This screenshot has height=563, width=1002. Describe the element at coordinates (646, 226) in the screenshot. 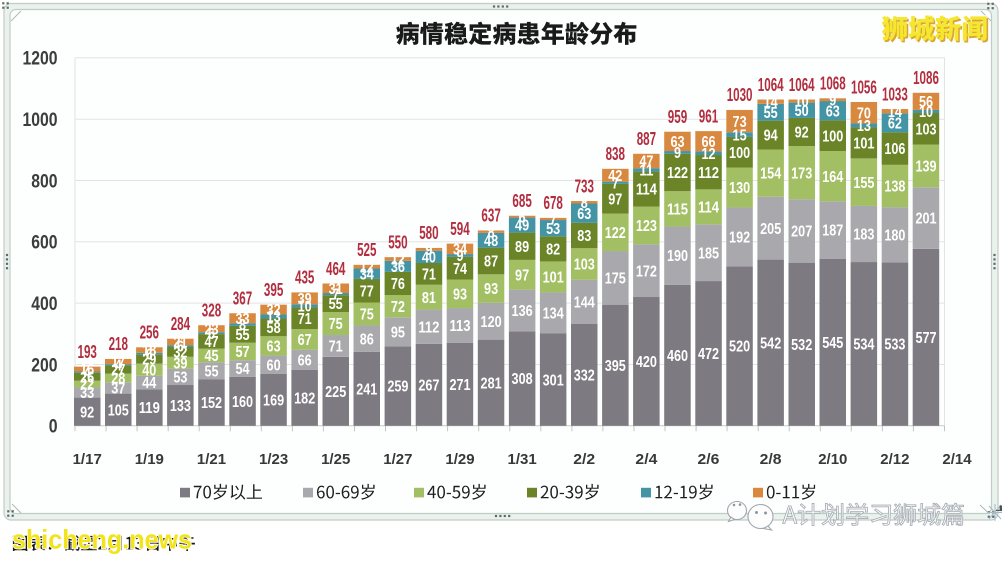

I see `svg-text: 123` at that location.